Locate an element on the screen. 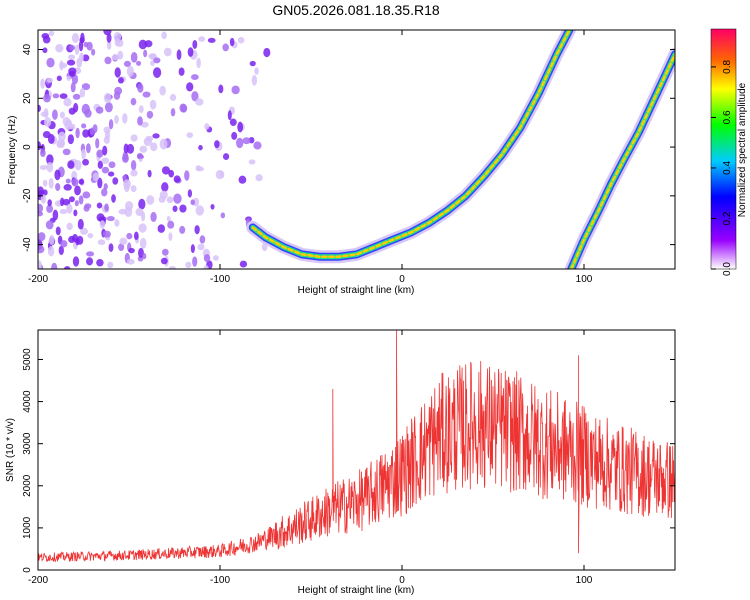 The image size is (750, 600). x-tick-label: 0 is located at coordinates (402, 279).